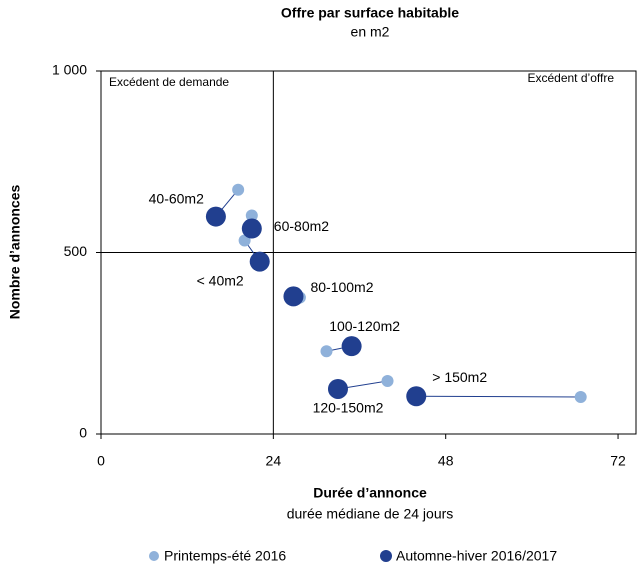 This screenshot has width=638, height=568. What do you see at coordinates (370, 13) in the screenshot?
I see `chart-title: Offre par surface habitable` at bounding box center [370, 13].